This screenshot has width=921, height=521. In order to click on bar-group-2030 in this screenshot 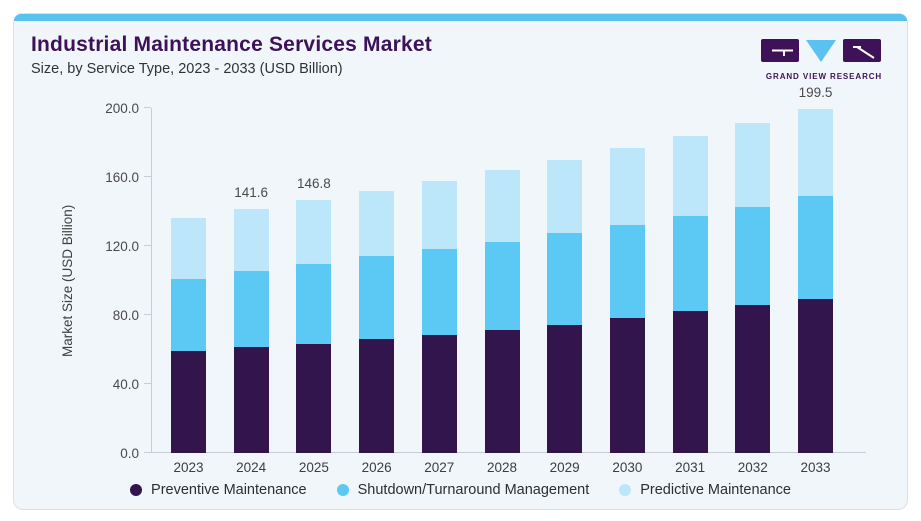, I will do `click(627, 300)`.